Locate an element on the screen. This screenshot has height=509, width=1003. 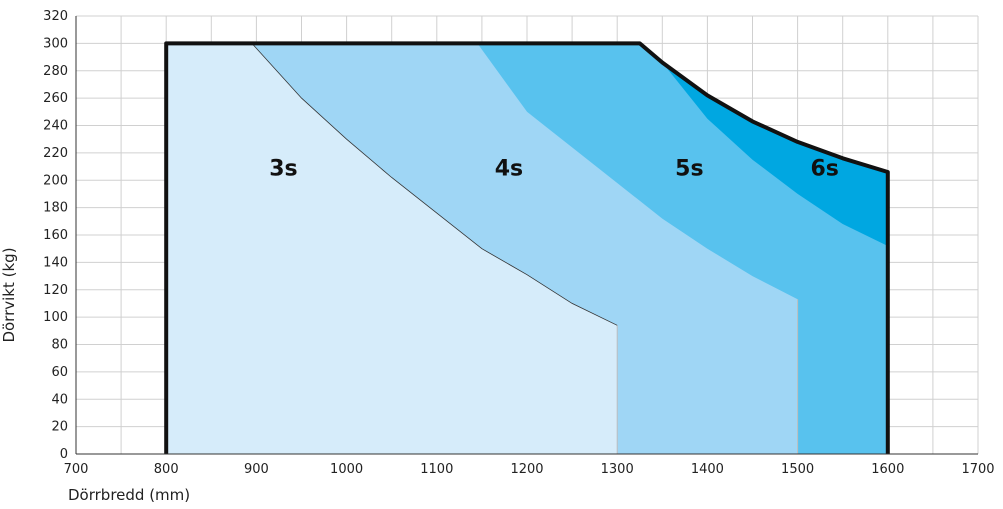
y-tick-label: 260 is located at coordinates (55, 98).